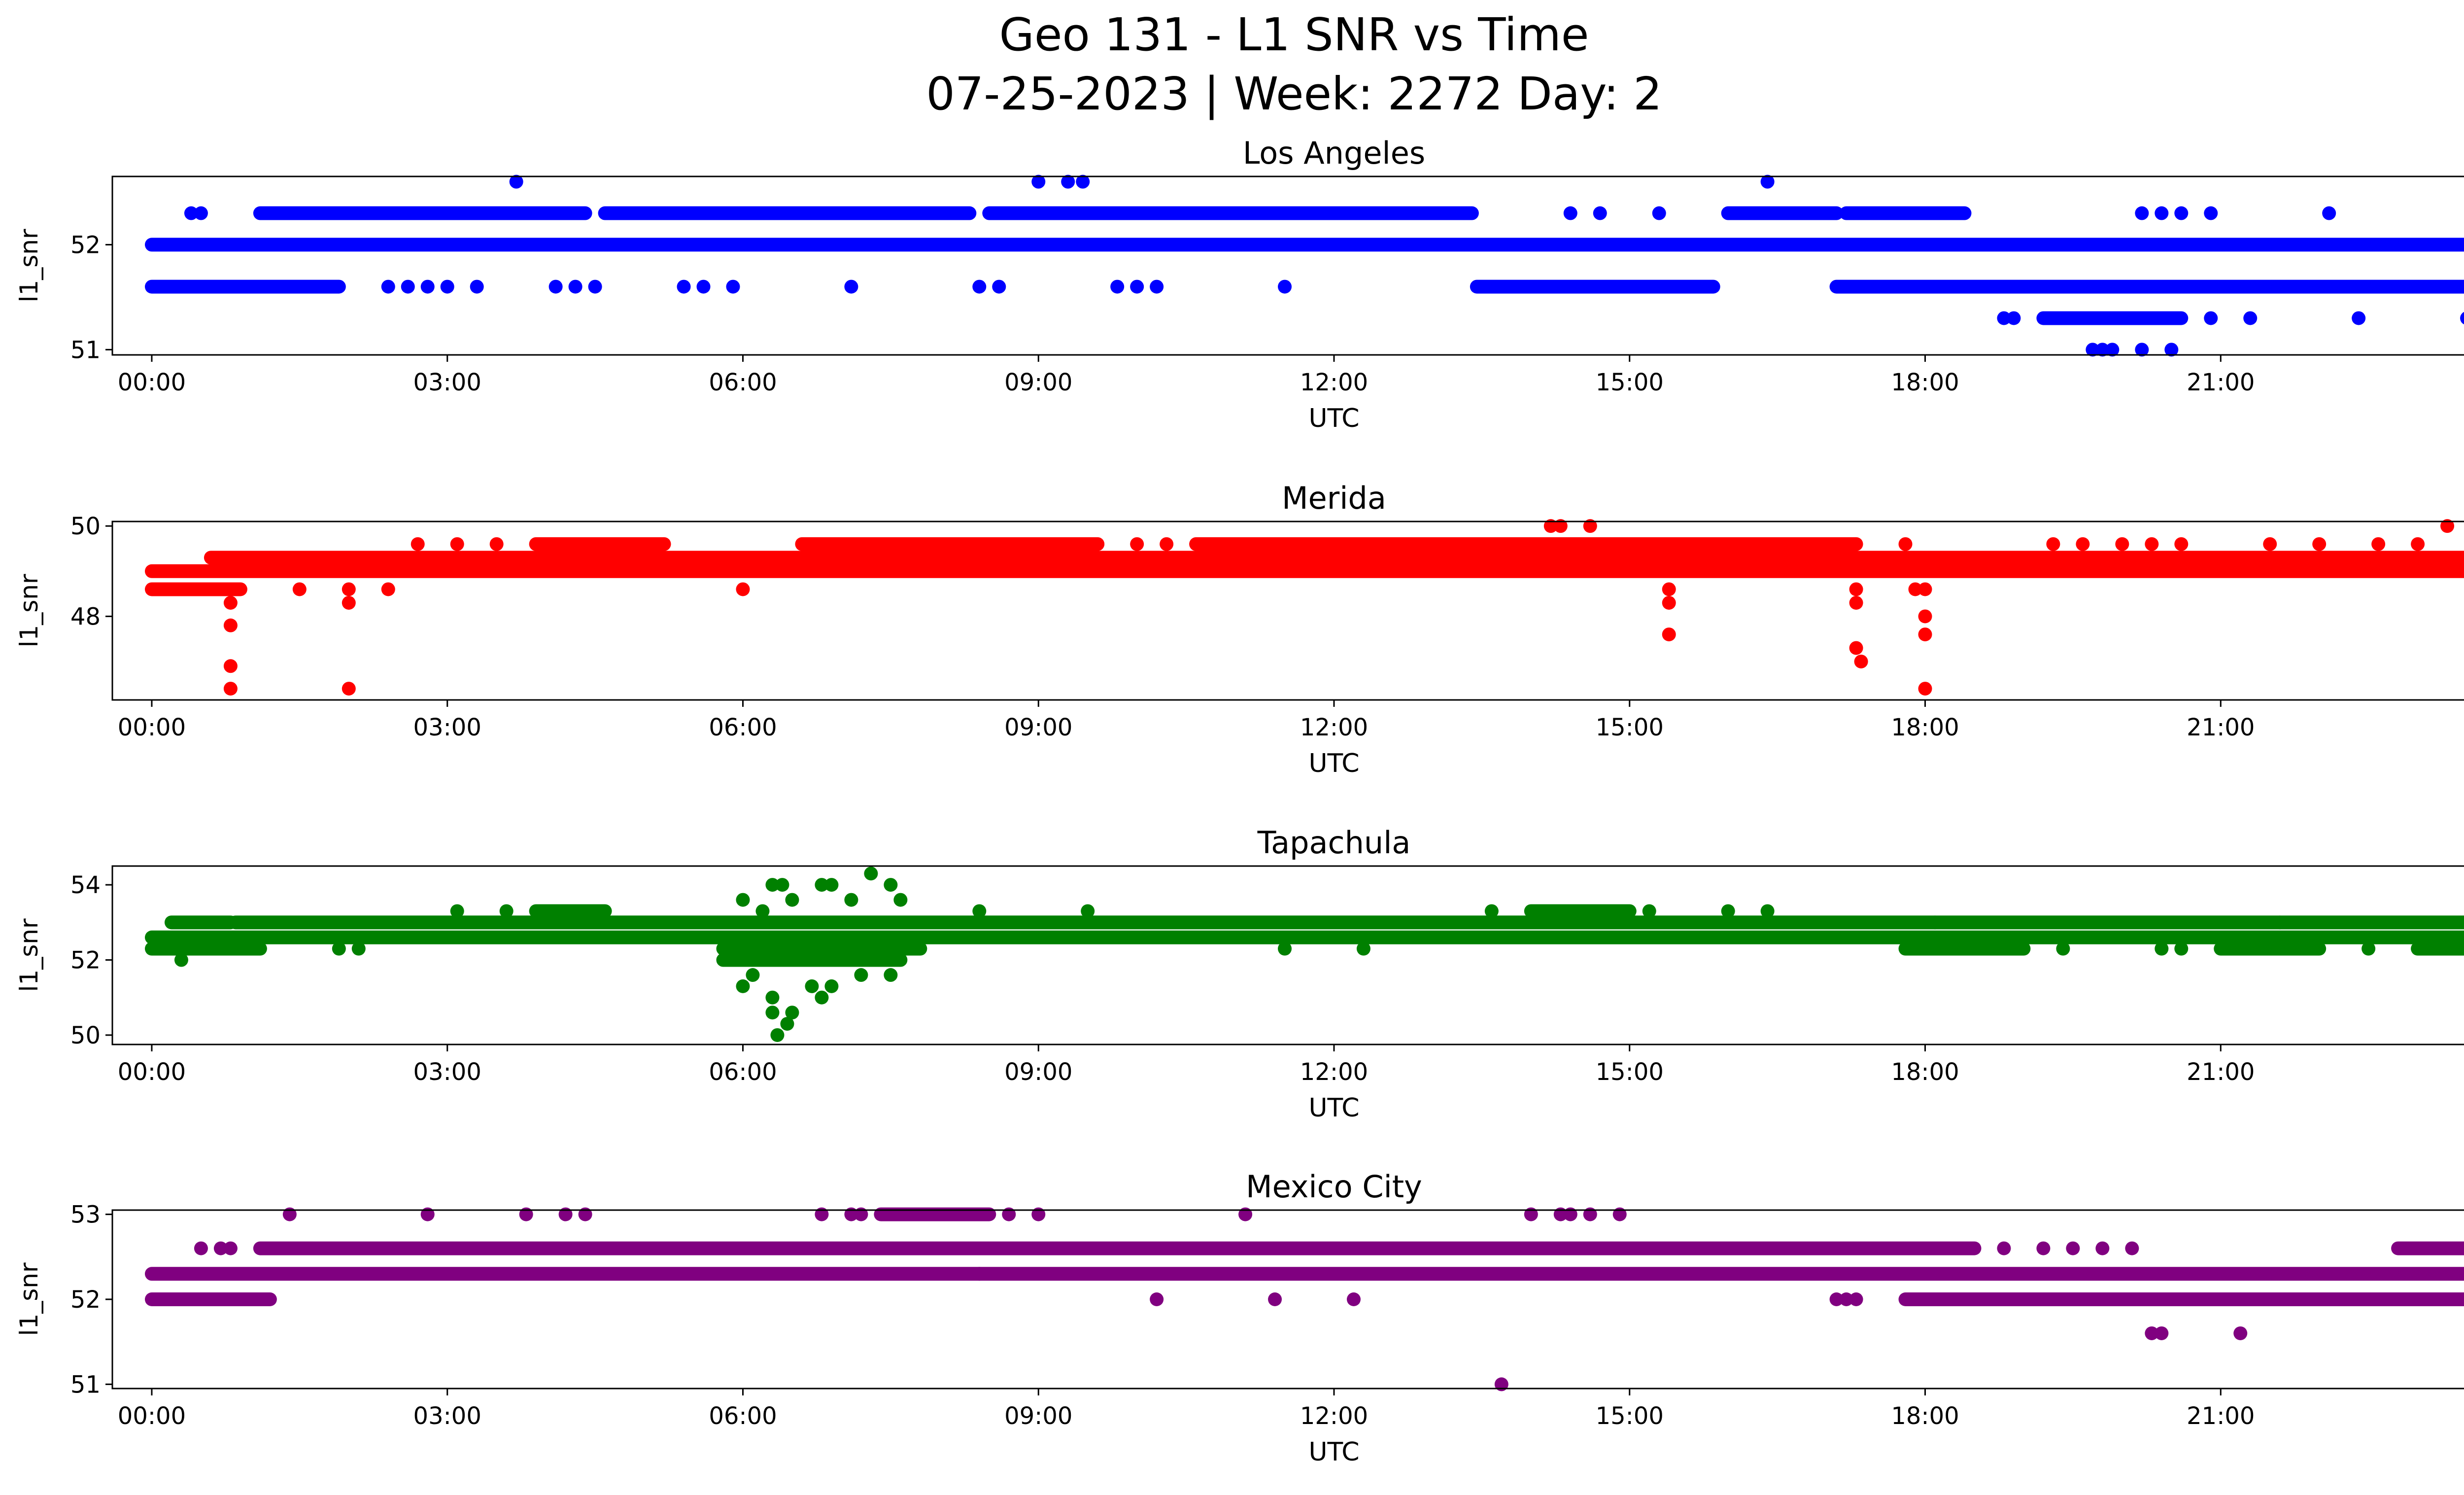  I want to click on x-tick-label: 00:00, so click(152, 727).